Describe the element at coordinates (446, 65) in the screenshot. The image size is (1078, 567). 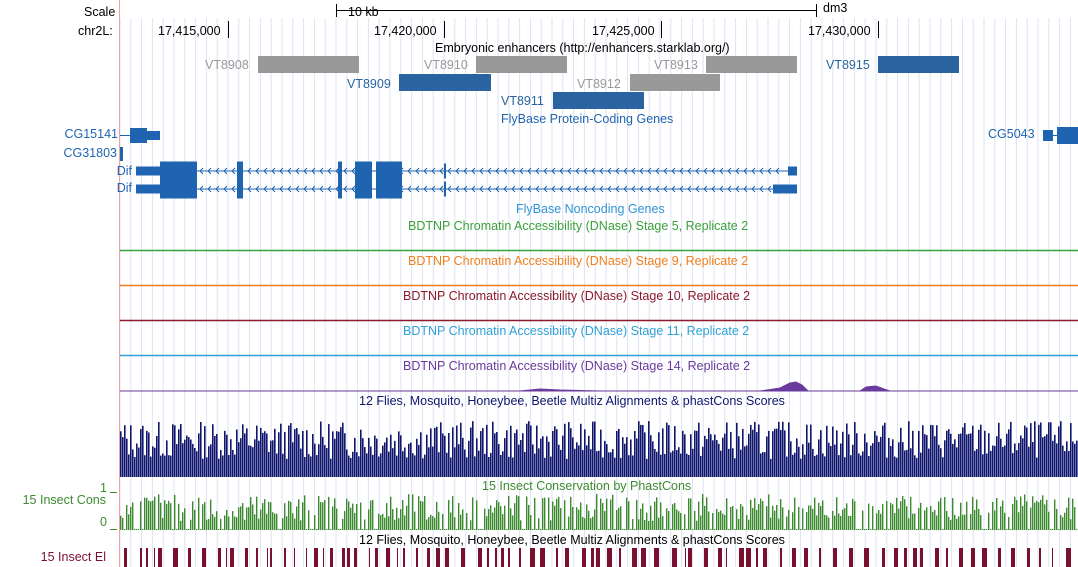
I see `enhancer-label: VT8910` at that location.